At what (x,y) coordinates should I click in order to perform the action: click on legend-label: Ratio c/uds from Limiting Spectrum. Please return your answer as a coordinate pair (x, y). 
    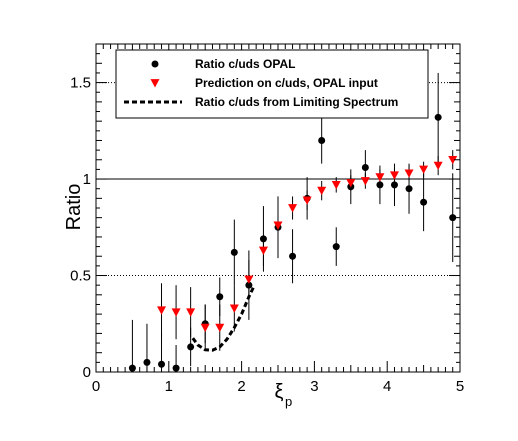
    Looking at the image, I should click on (296, 102).